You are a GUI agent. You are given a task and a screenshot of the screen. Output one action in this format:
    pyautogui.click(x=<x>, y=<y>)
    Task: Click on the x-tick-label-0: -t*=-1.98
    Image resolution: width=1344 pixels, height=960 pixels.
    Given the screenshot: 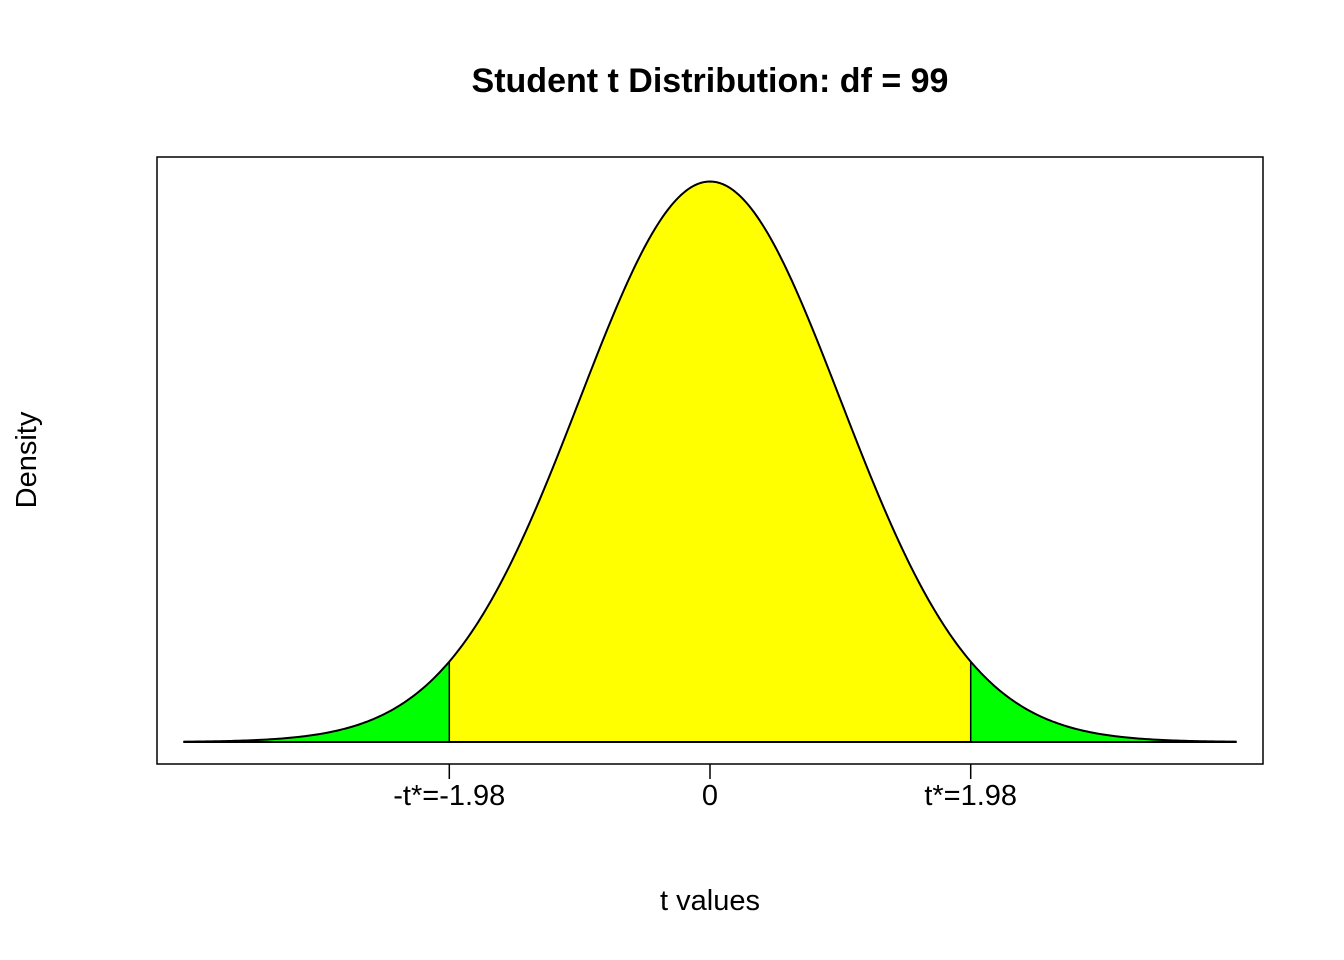 What is the action you would take?
    pyautogui.click(x=449, y=796)
    